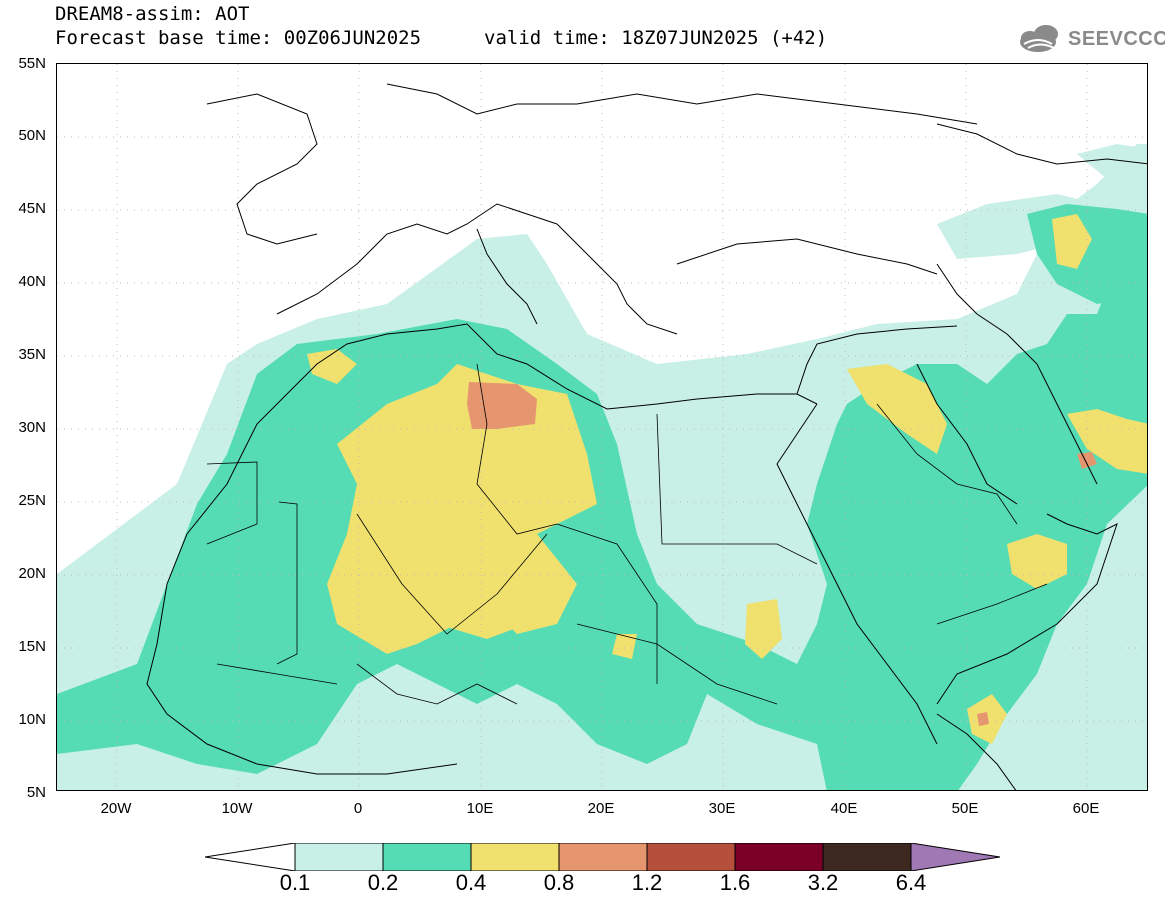  Describe the element at coordinates (601, 808) in the screenshot. I see `lon-label: 20E` at that location.